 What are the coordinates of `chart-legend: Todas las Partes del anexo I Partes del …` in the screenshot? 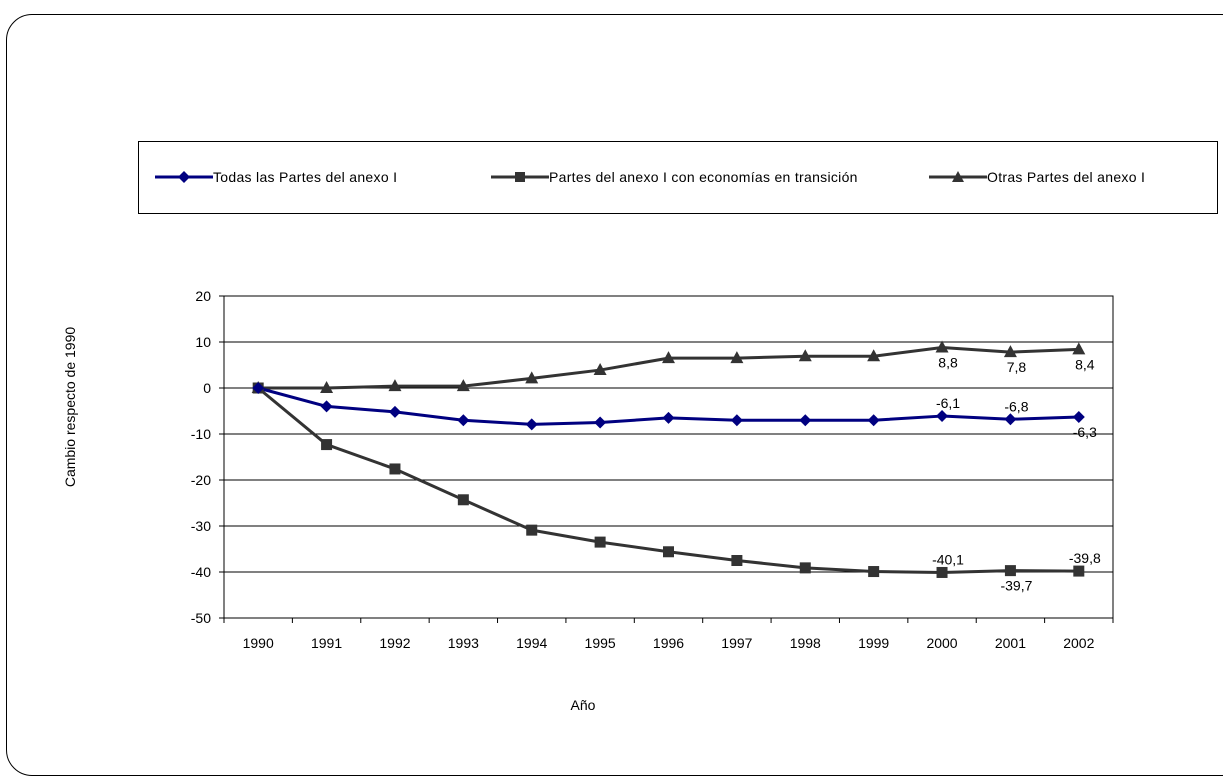 It's located at (678, 177).